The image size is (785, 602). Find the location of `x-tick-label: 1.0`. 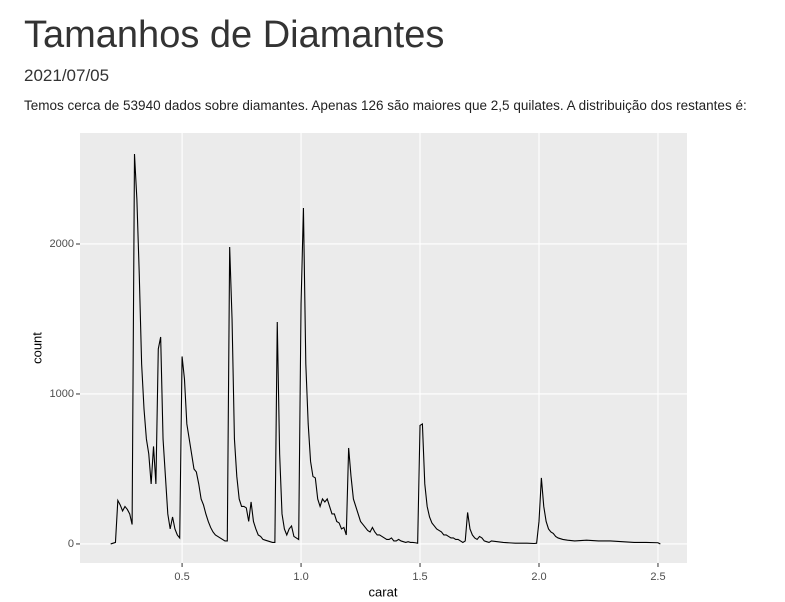

x-tick-label: 1.0 is located at coordinates (300, 577).